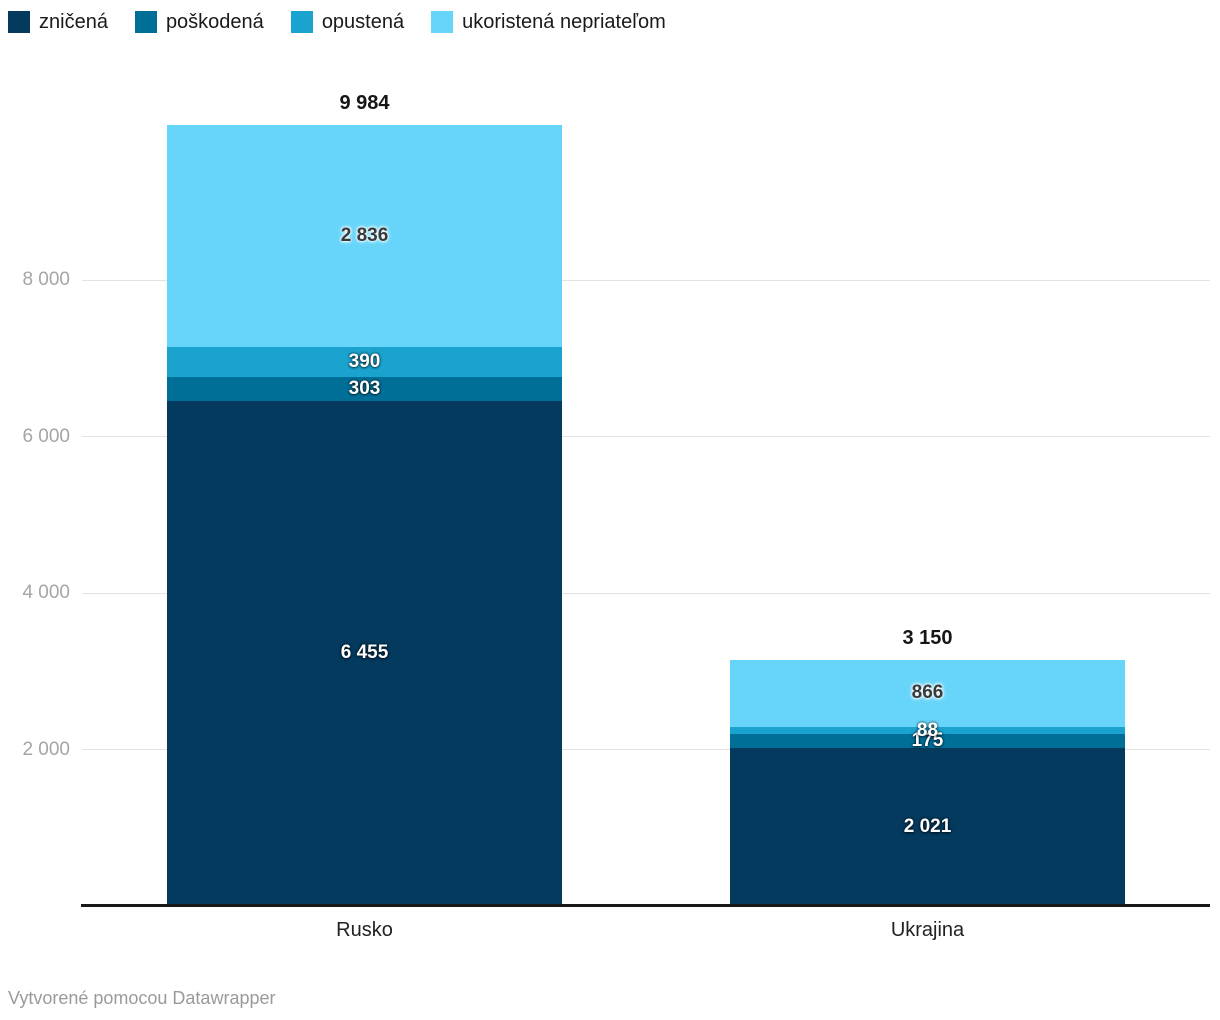  What do you see at coordinates (364, 930) in the screenshot?
I see `category-label: Rusko` at bounding box center [364, 930].